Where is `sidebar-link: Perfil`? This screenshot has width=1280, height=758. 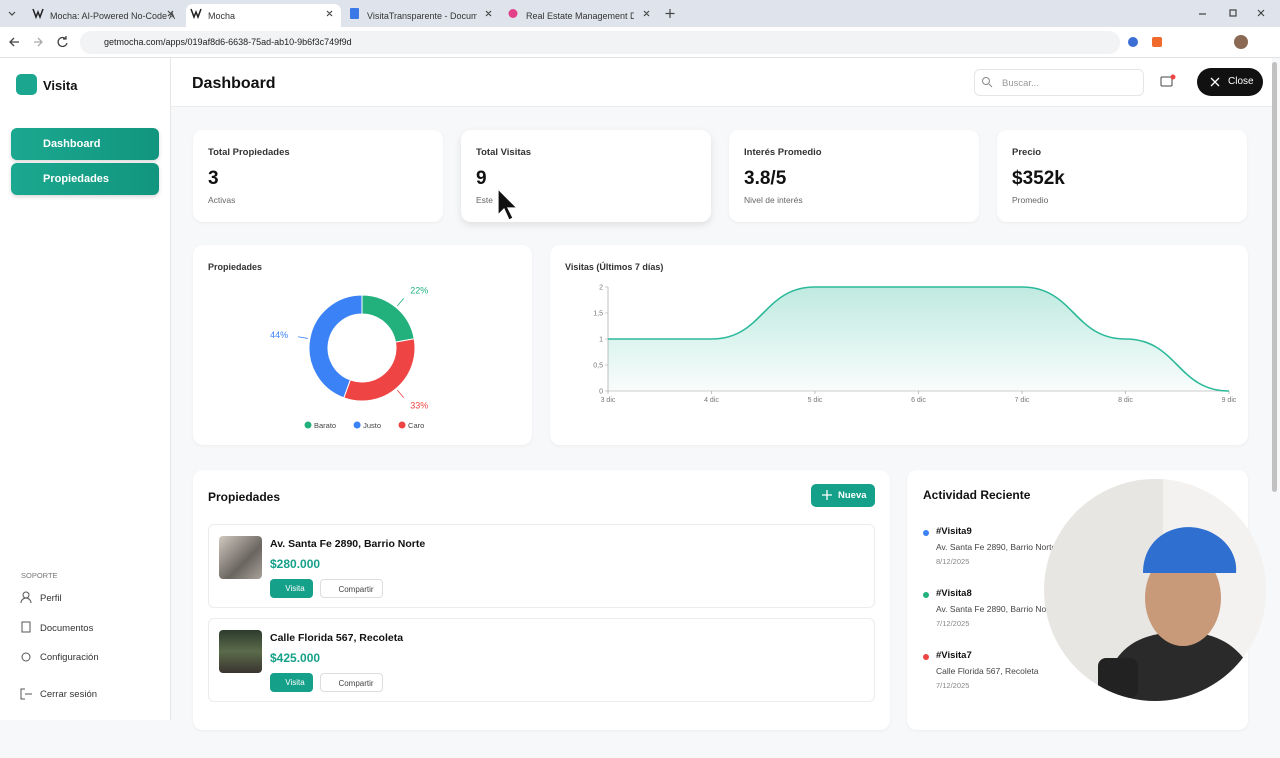
sidebar-link: Perfil is located at coordinates (51, 598).